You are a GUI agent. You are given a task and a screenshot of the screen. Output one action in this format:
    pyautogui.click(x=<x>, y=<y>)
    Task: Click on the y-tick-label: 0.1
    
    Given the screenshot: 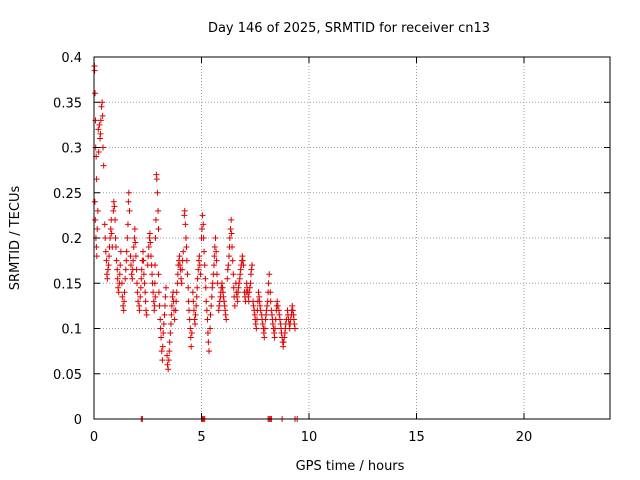 What is the action you would take?
    pyautogui.click(x=71, y=330)
    